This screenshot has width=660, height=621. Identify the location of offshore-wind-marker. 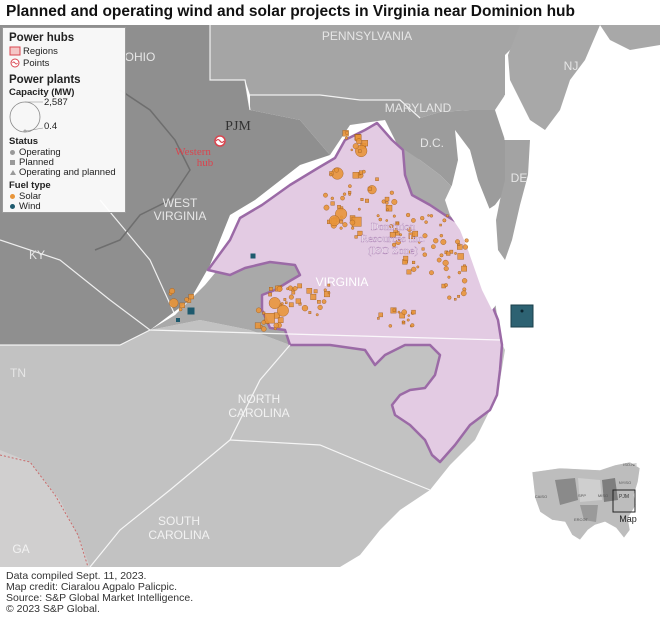
(522, 316).